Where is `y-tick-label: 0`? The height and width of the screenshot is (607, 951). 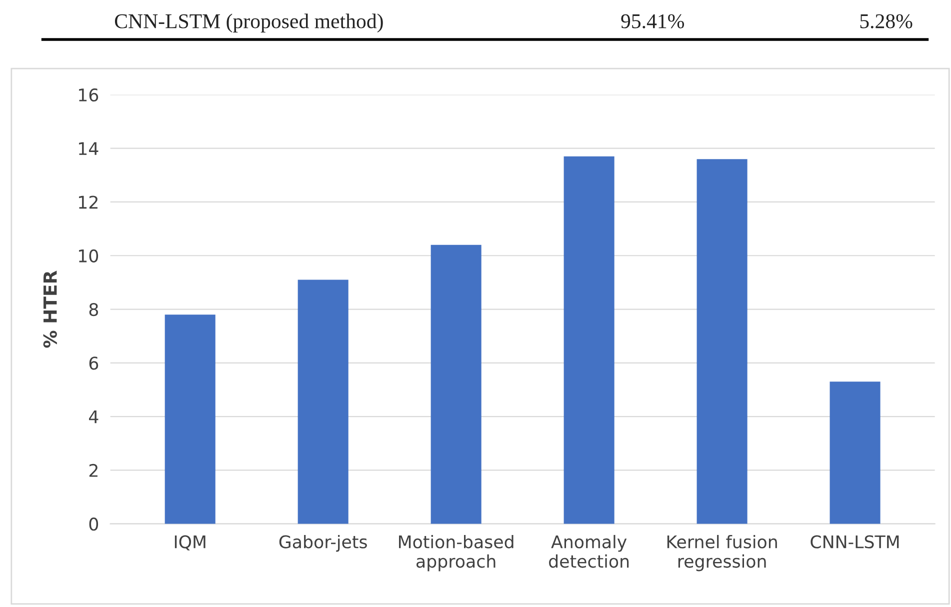 y-tick-label: 0 is located at coordinates (93, 524).